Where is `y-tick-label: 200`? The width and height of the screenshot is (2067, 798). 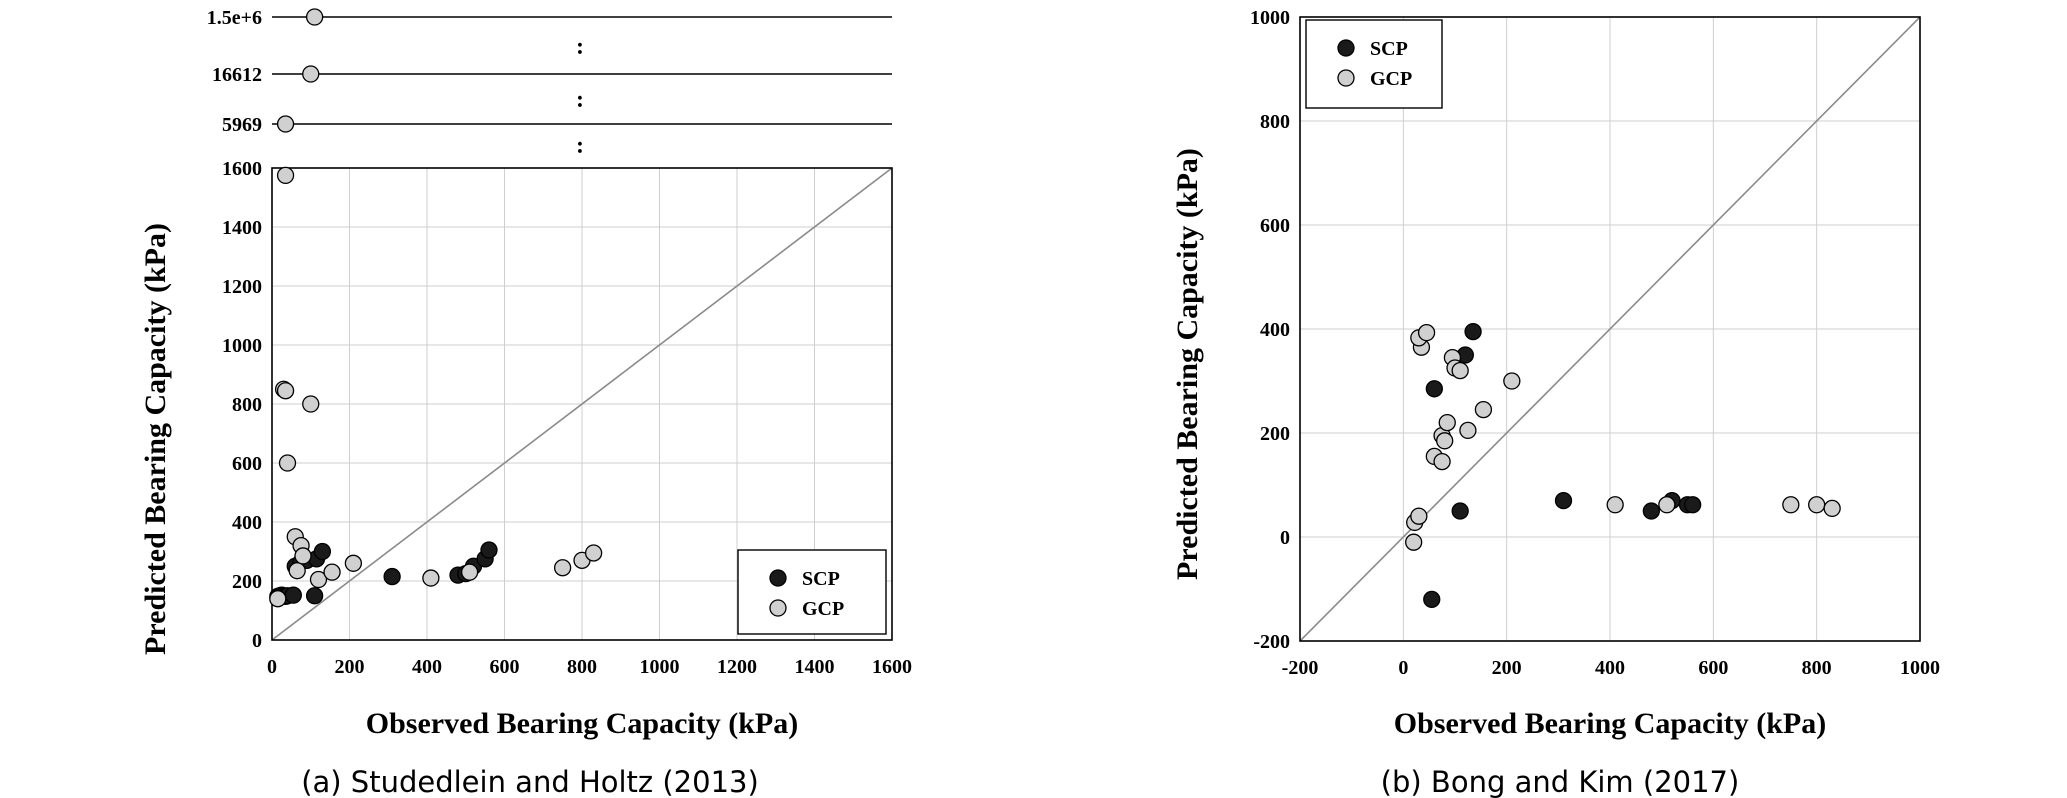
y-tick-label: 200 is located at coordinates (247, 582).